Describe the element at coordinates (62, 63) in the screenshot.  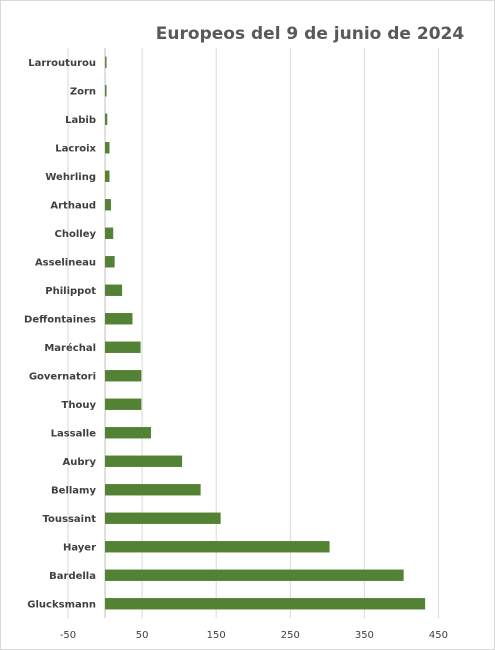
I see `category-label: Larrouturou` at that location.